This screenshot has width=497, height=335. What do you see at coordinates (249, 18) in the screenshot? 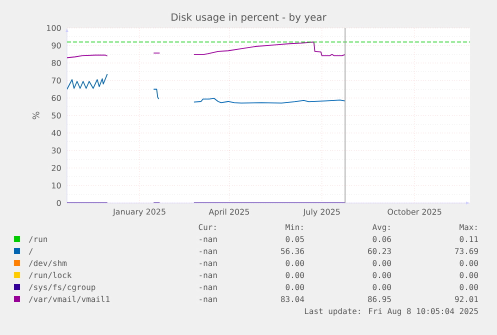
I see `chart-title: Disk usage in percent - by year` at bounding box center [249, 18].